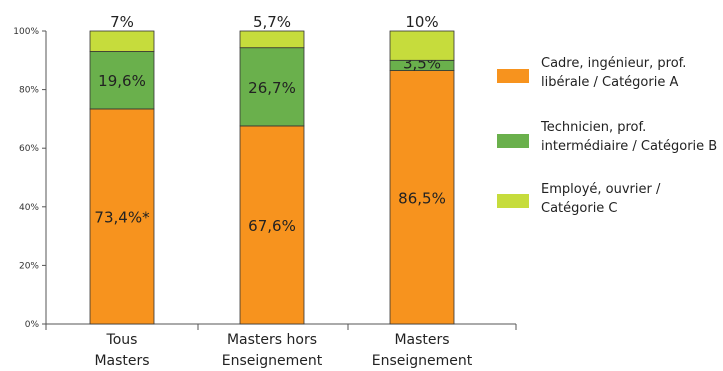 The width and height of the screenshot is (723, 371). What do you see at coordinates (29, 208) in the screenshot?
I see `y-axis-tick-label: 40%` at bounding box center [29, 208].